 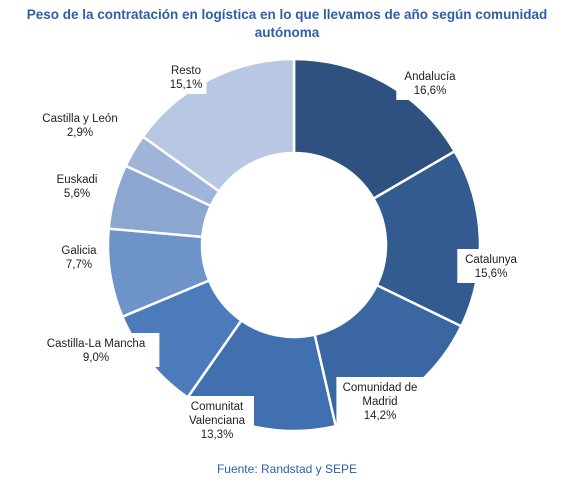 I want to click on data-label-value: 9,0%, so click(x=96, y=358).